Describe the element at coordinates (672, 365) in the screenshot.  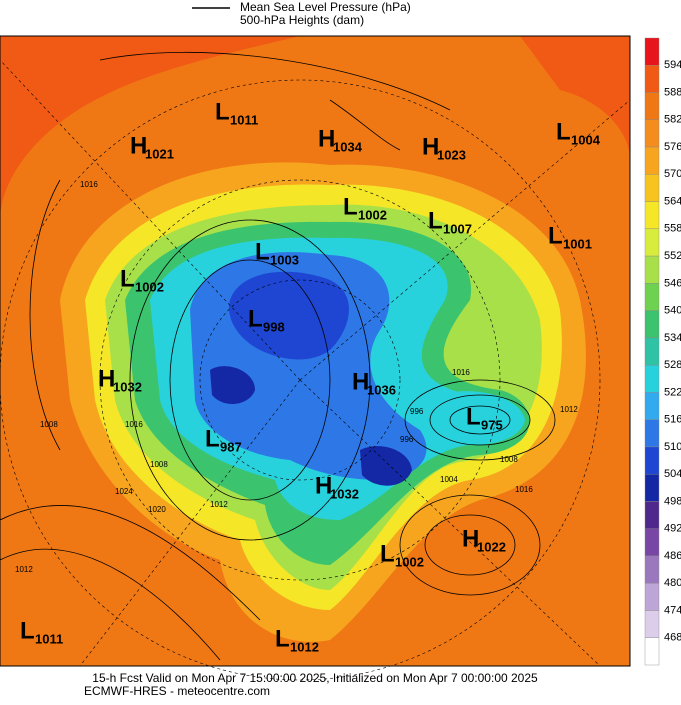
I see `colorbar-label: 528` at that location.